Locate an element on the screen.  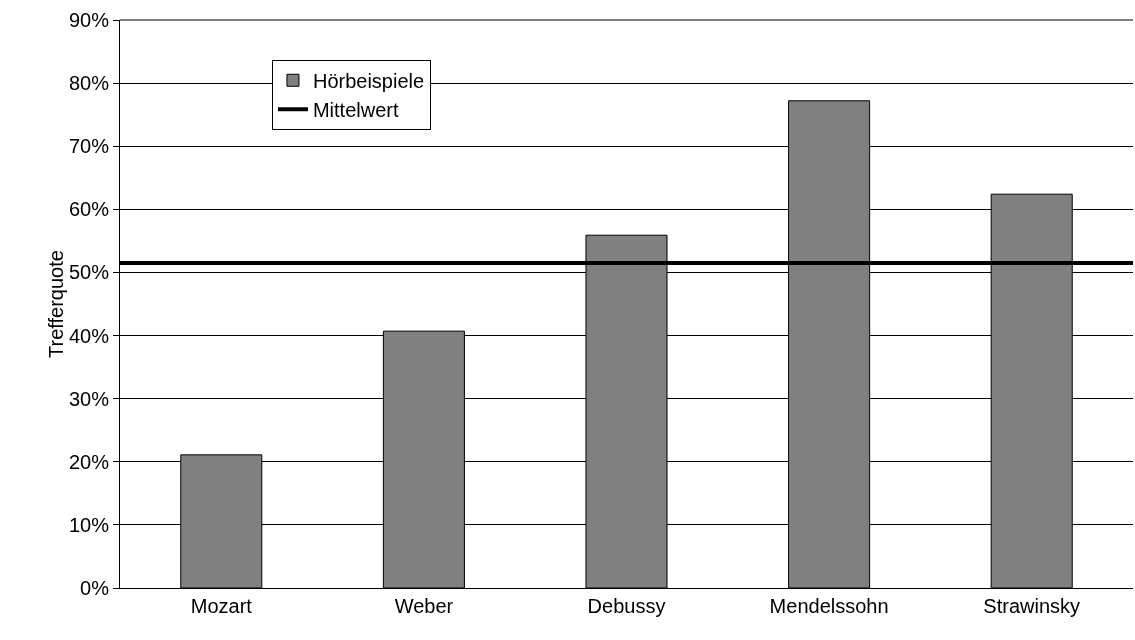
y-tick-label: 30% is located at coordinates (89, 398).